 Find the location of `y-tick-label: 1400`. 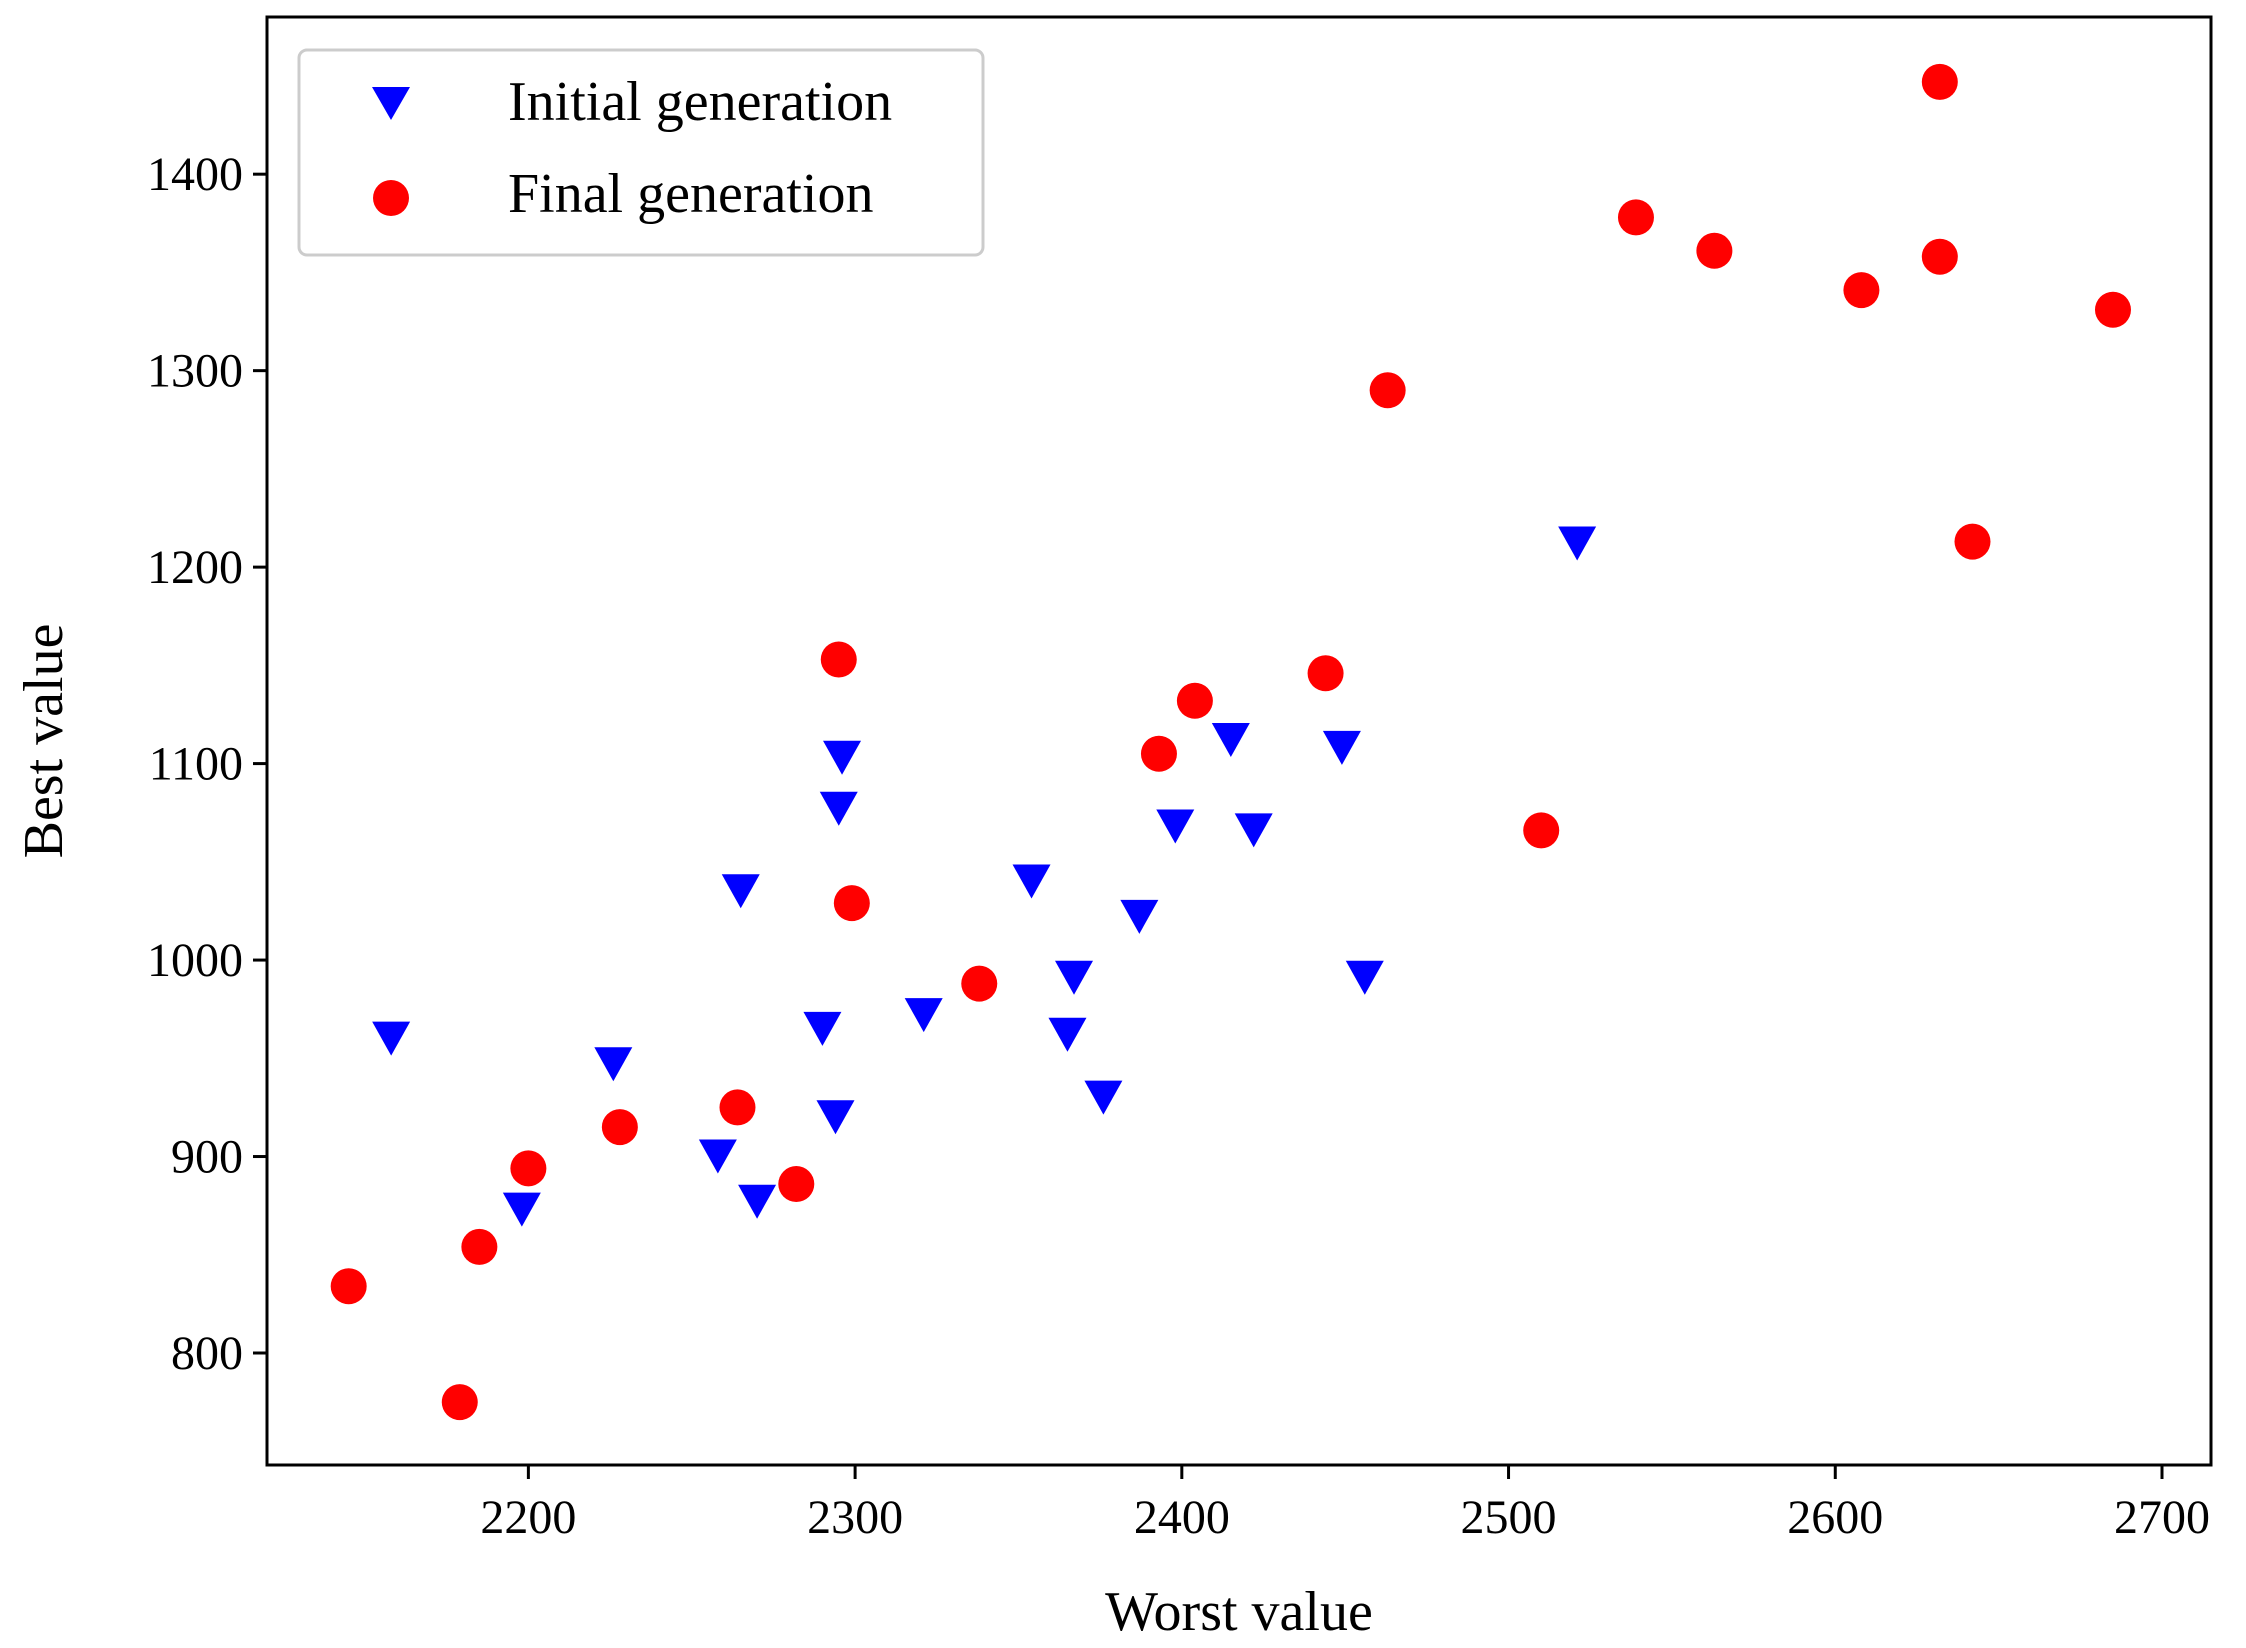

y-tick-label: 1400 is located at coordinates (195, 174).